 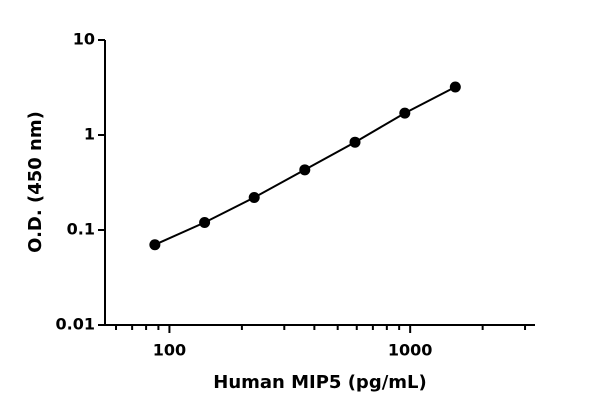 What do you see at coordinates (84, 39) in the screenshot?
I see `y-tick-label: 10` at bounding box center [84, 39].